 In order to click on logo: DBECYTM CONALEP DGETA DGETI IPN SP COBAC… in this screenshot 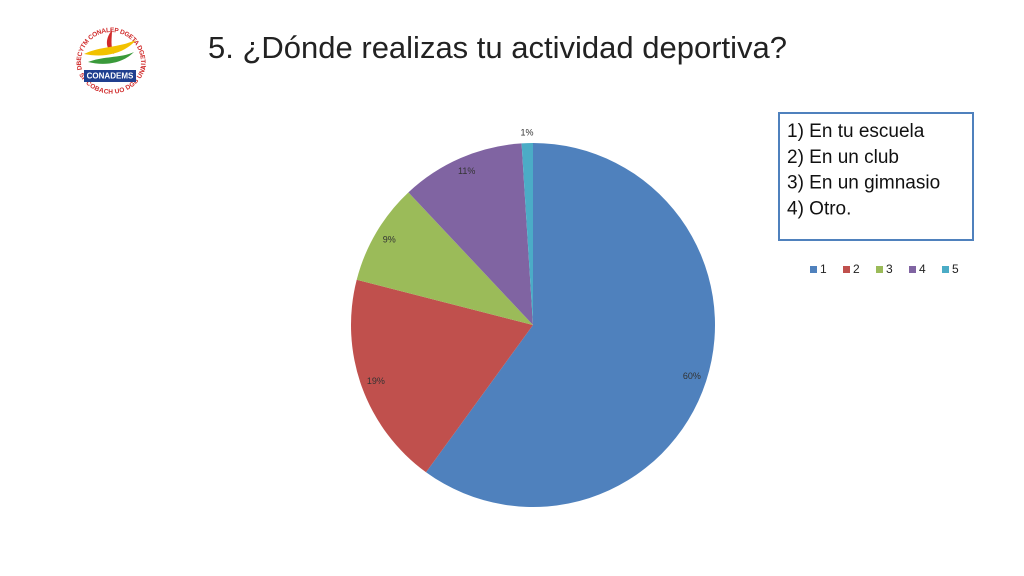, I will do `click(74, 48)`.